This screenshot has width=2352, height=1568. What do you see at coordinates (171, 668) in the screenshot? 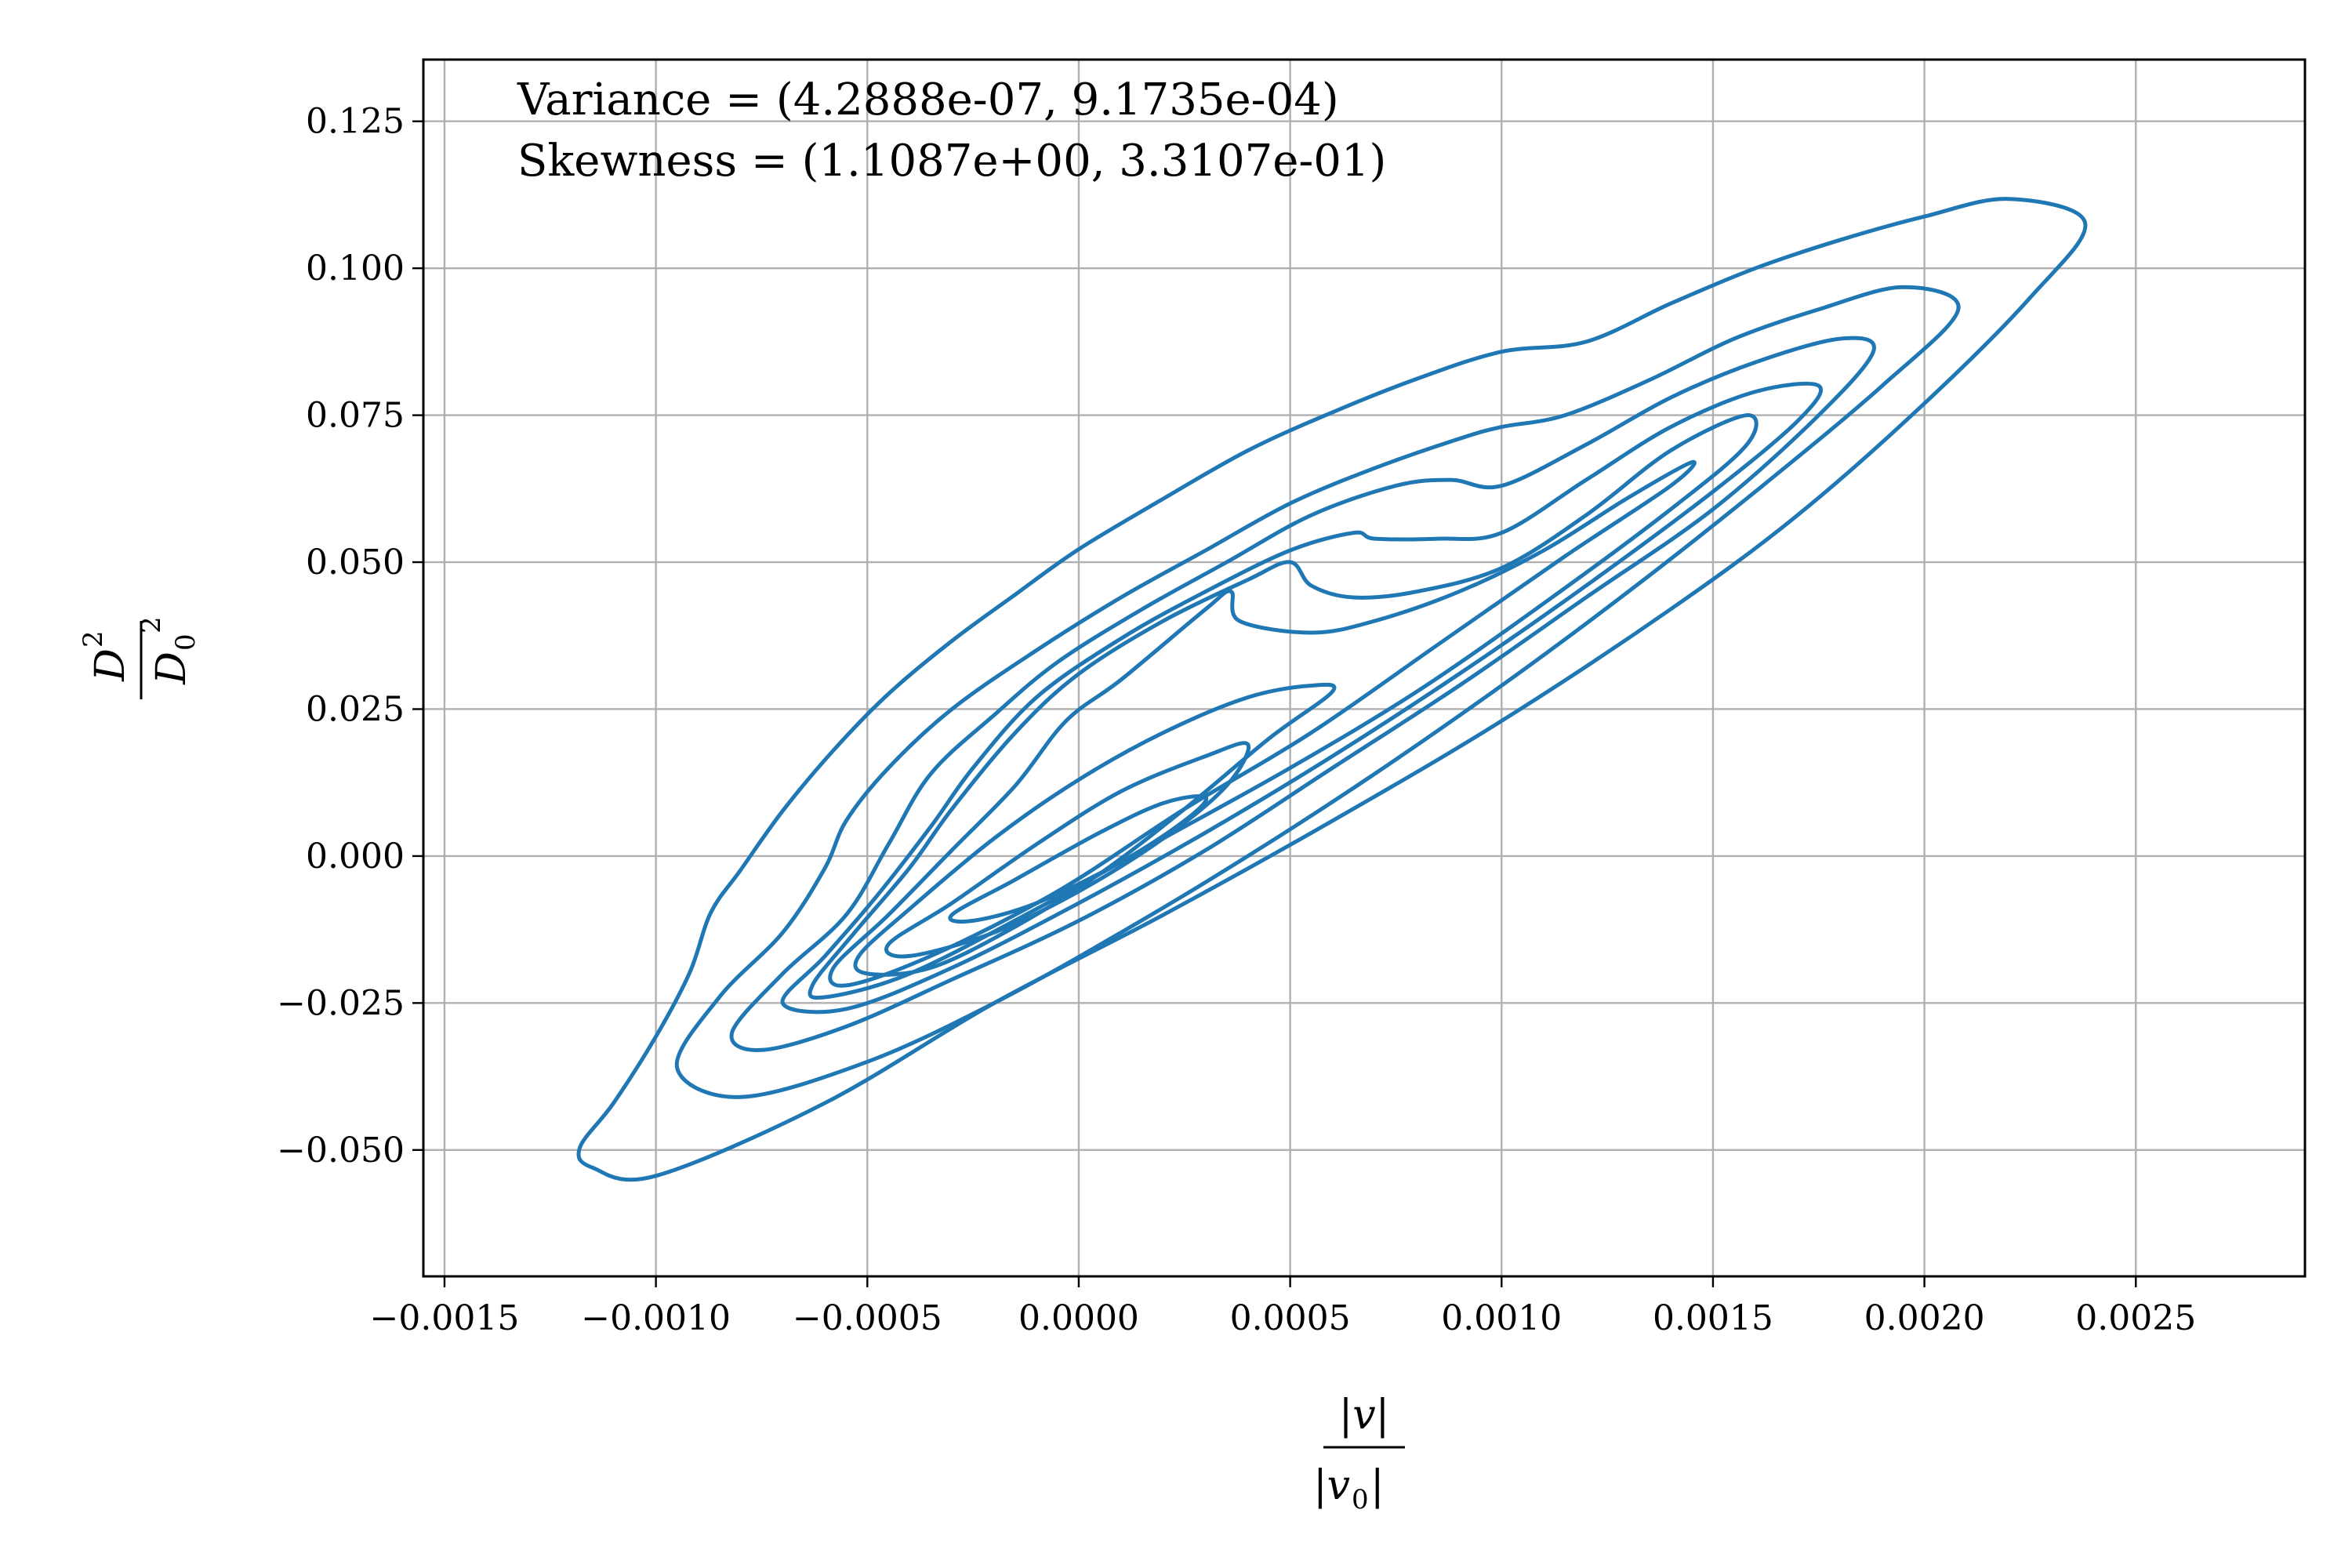
I see `y-label-denominator: D` at bounding box center [171, 668].